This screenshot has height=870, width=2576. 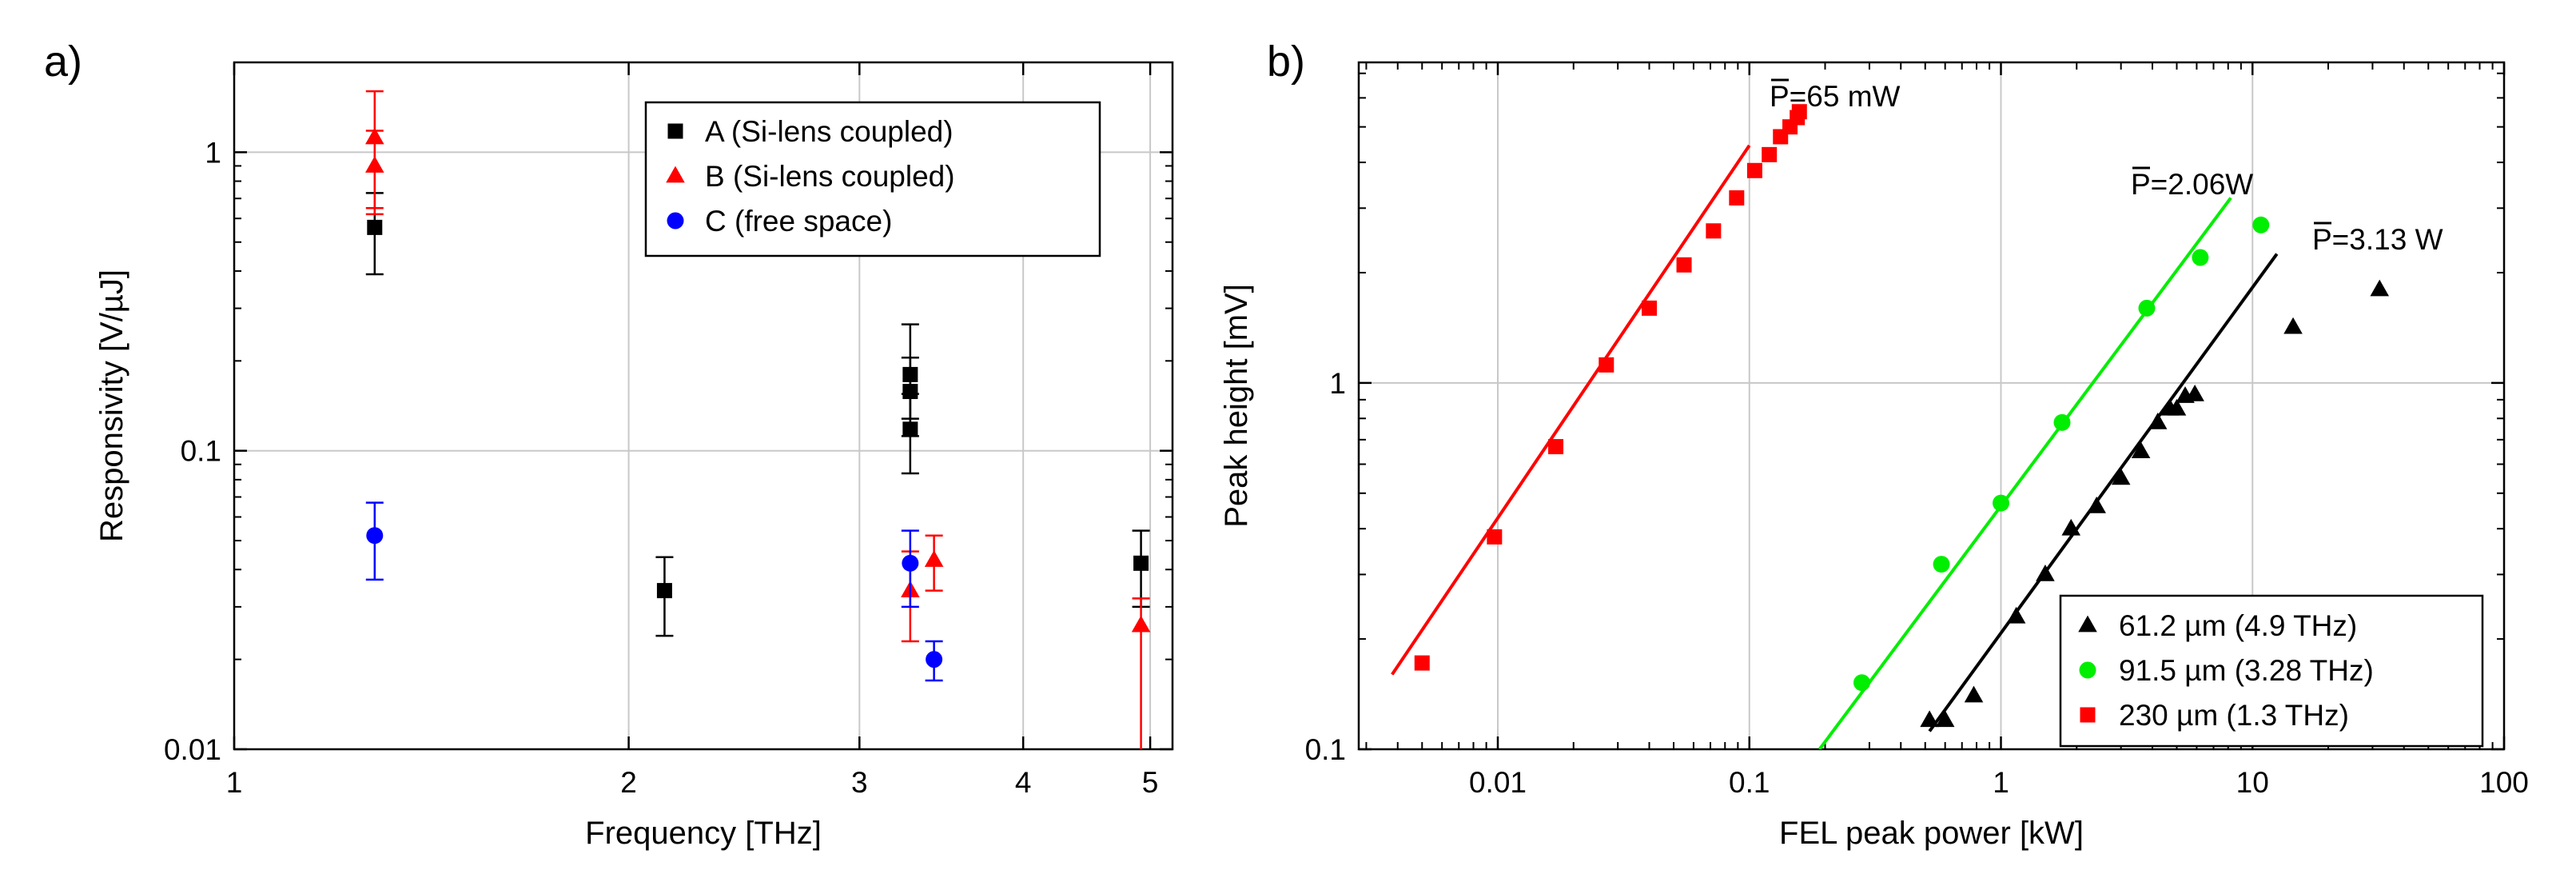 What do you see at coordinates (1836, 96) in the screenshot?
I see `power-annotation: P=65 mW` at bounding box center [1836, 96].